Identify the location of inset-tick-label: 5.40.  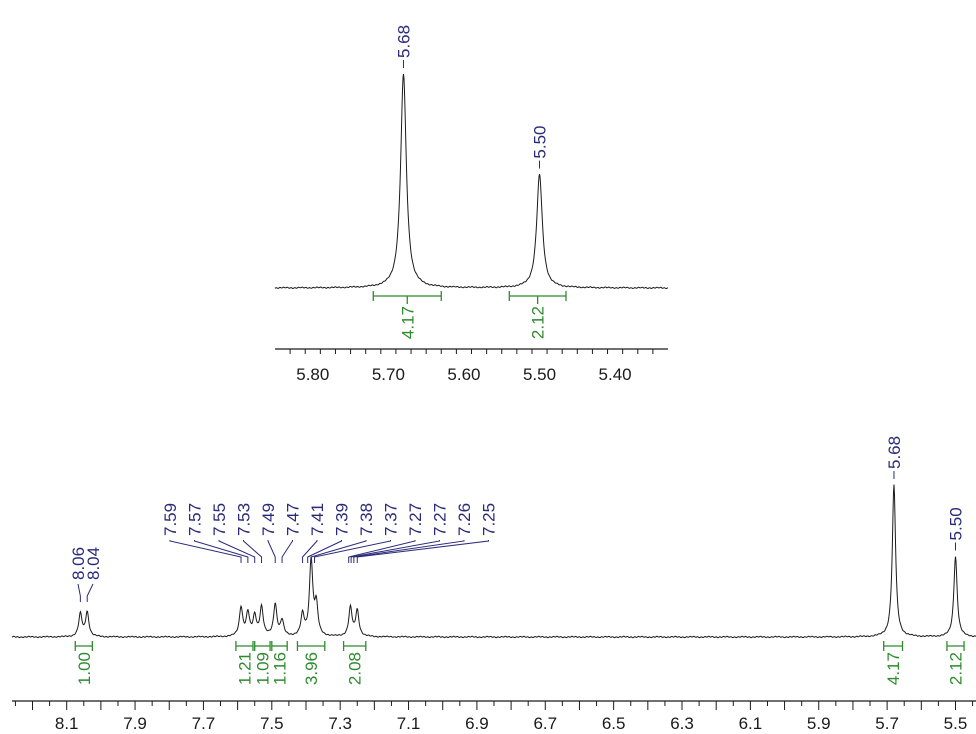
(615, 374).